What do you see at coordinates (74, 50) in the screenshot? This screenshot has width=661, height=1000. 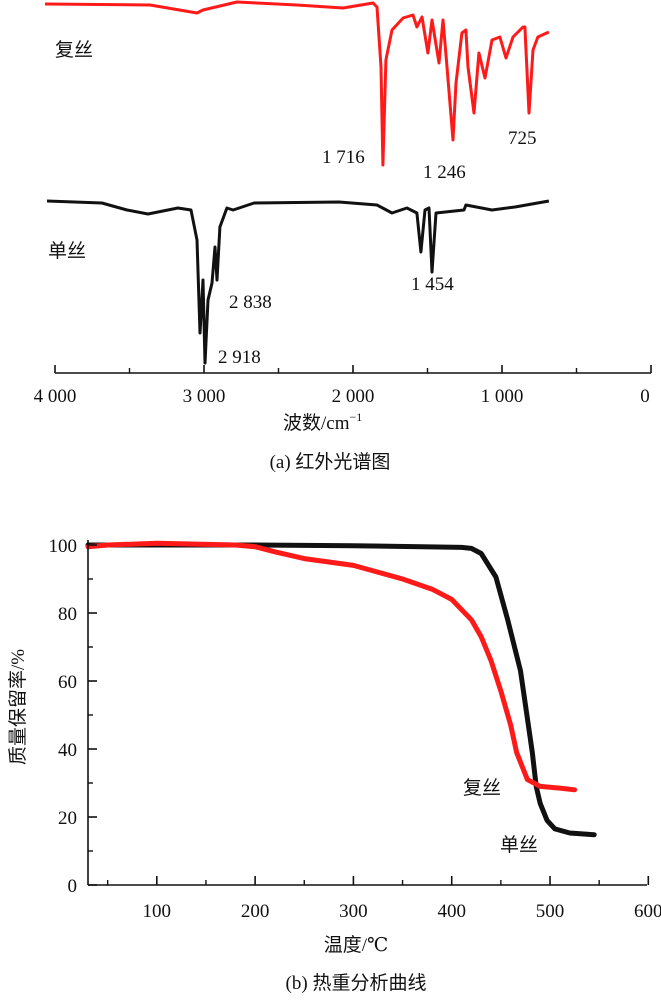 I see `series-label-composite: 复丝` at bounding box center [74, 50].